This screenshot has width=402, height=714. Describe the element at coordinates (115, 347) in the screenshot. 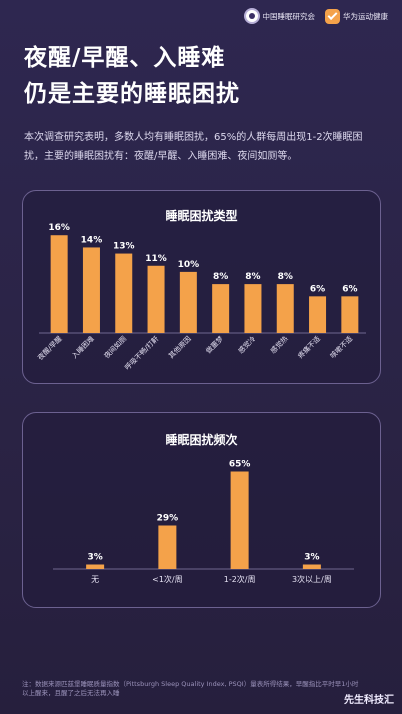

I see `category-label: 夜间如厕` at that location.